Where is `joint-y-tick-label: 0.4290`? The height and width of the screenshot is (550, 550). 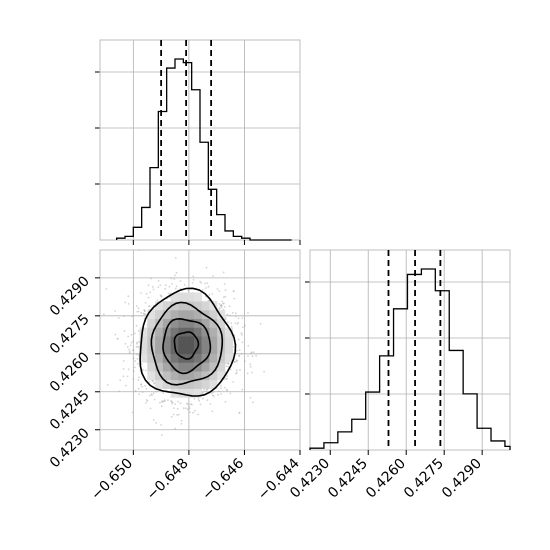 joint-y-tick-label: 0.4290 is located at coordinates (70, 296).